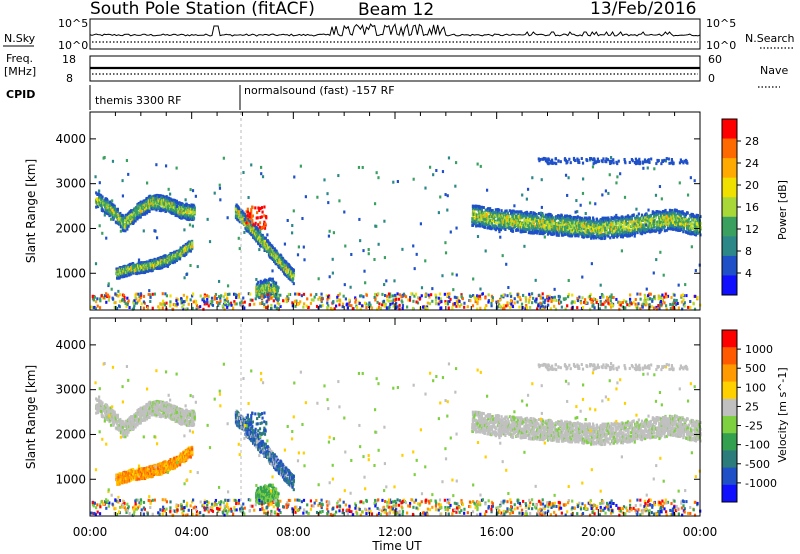  Describe the element at coordinates (715, 59) in the screenshot. I see `nave-right-tick-high: 60` at that location.